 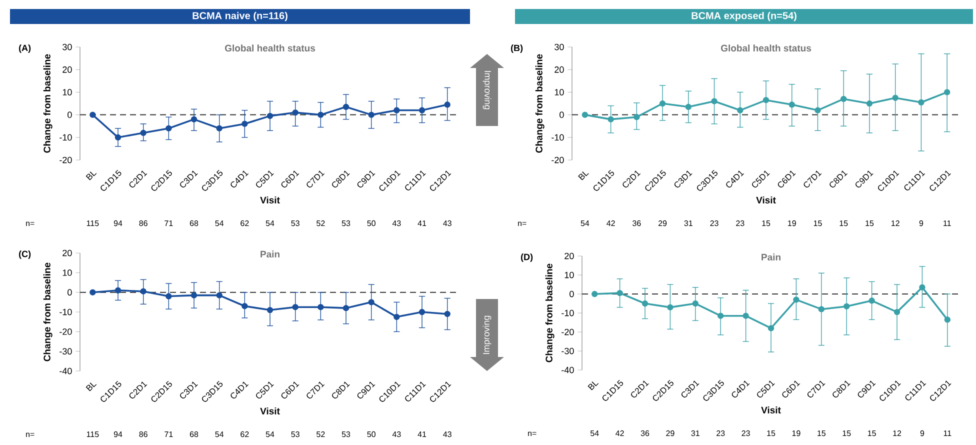 What do you see at coordinates (948, 433) in the screenshot?
I see `text: 11` at bounding box center [948, 433].